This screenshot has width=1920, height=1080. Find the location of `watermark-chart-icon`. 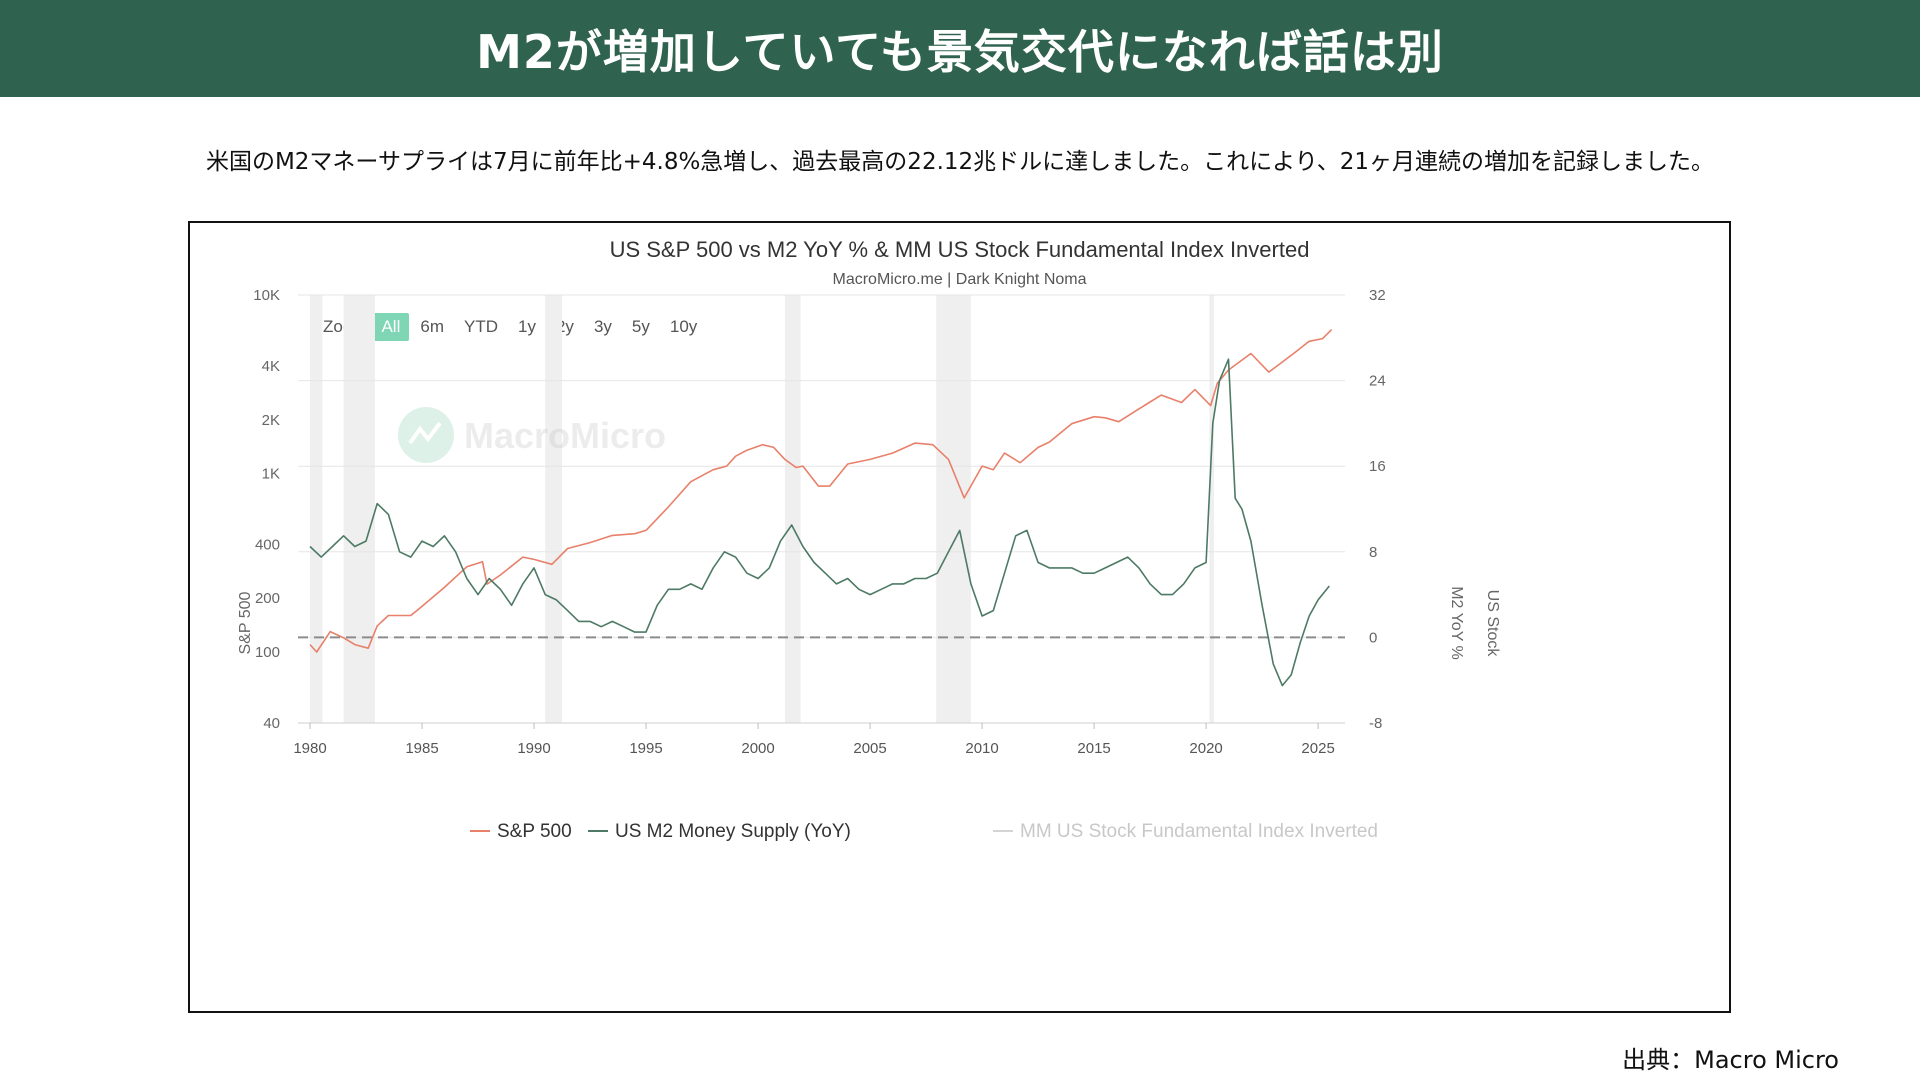

watermark-chart-icon is located at coordinates (425, 433).